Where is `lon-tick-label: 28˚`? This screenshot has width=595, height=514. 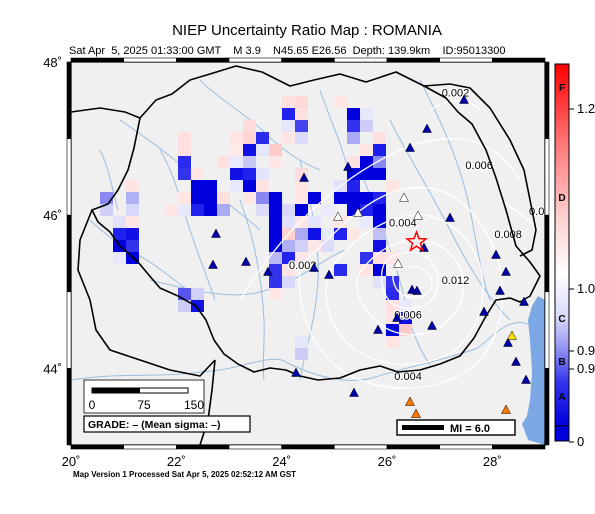 lon-tick-label: 28˚ is located at coordinates (492, 461).